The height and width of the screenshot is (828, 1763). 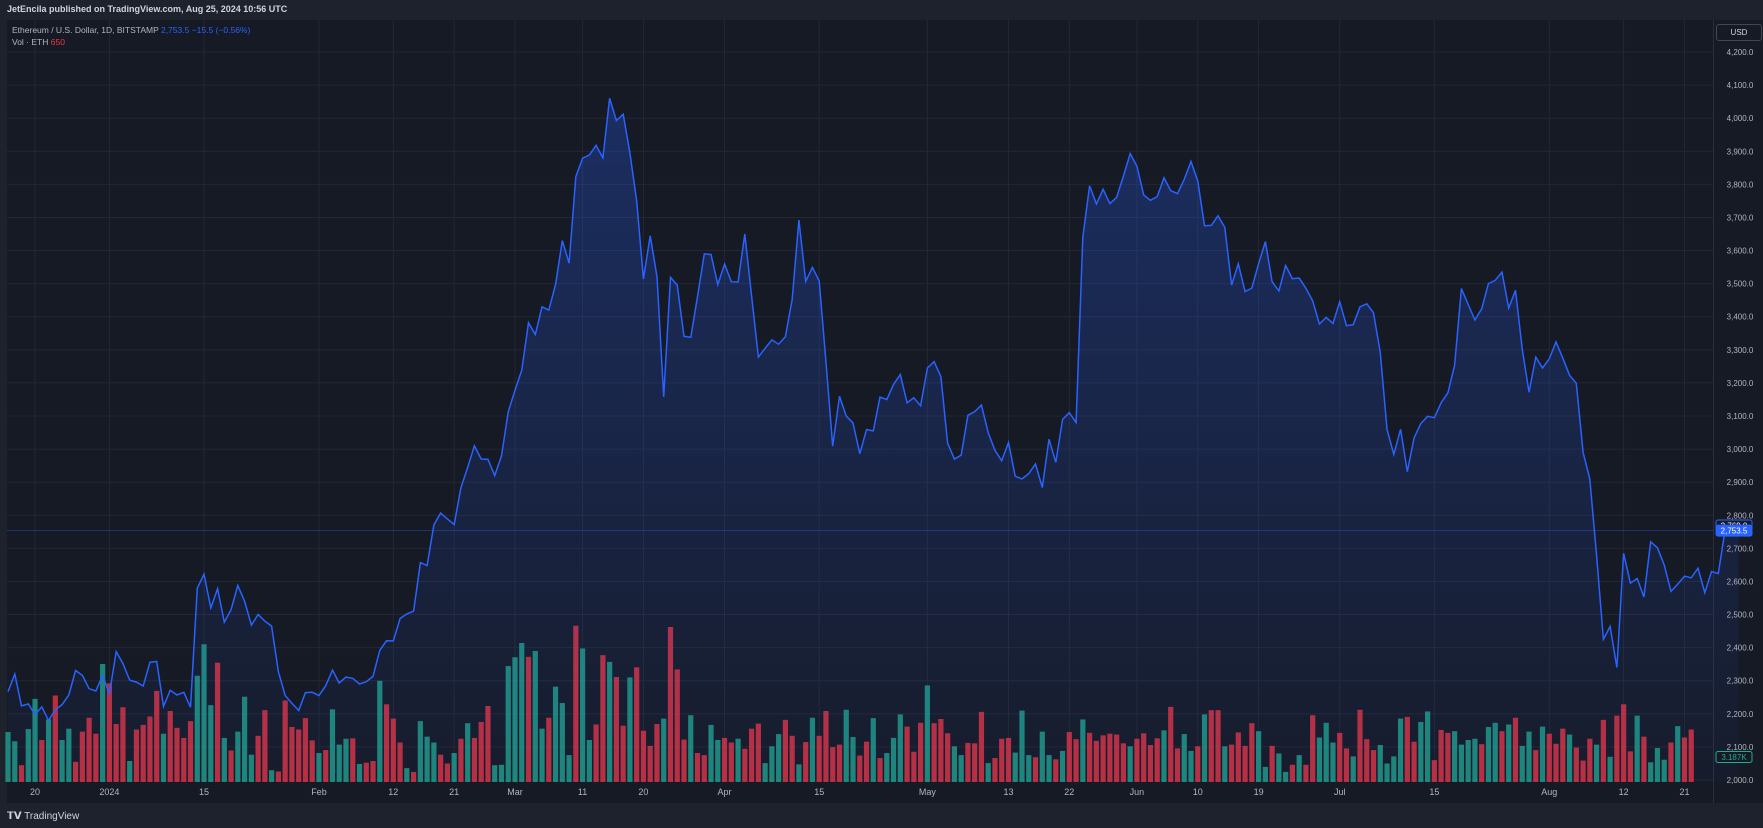 What do you see at coordinates (1740, 747) in the screenshot?
I see `y-tick-label: 2,100.0` at bounding box center [1740, 747].